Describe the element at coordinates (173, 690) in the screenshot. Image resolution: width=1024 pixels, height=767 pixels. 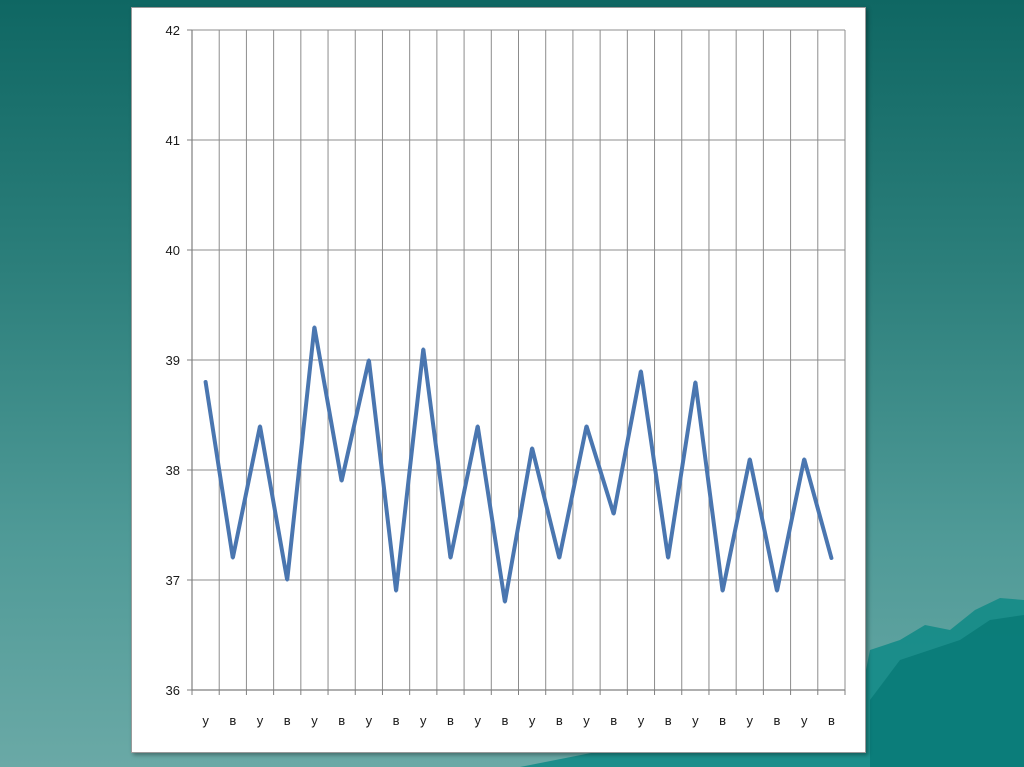
I see `y-tick-label: 36` at that location.